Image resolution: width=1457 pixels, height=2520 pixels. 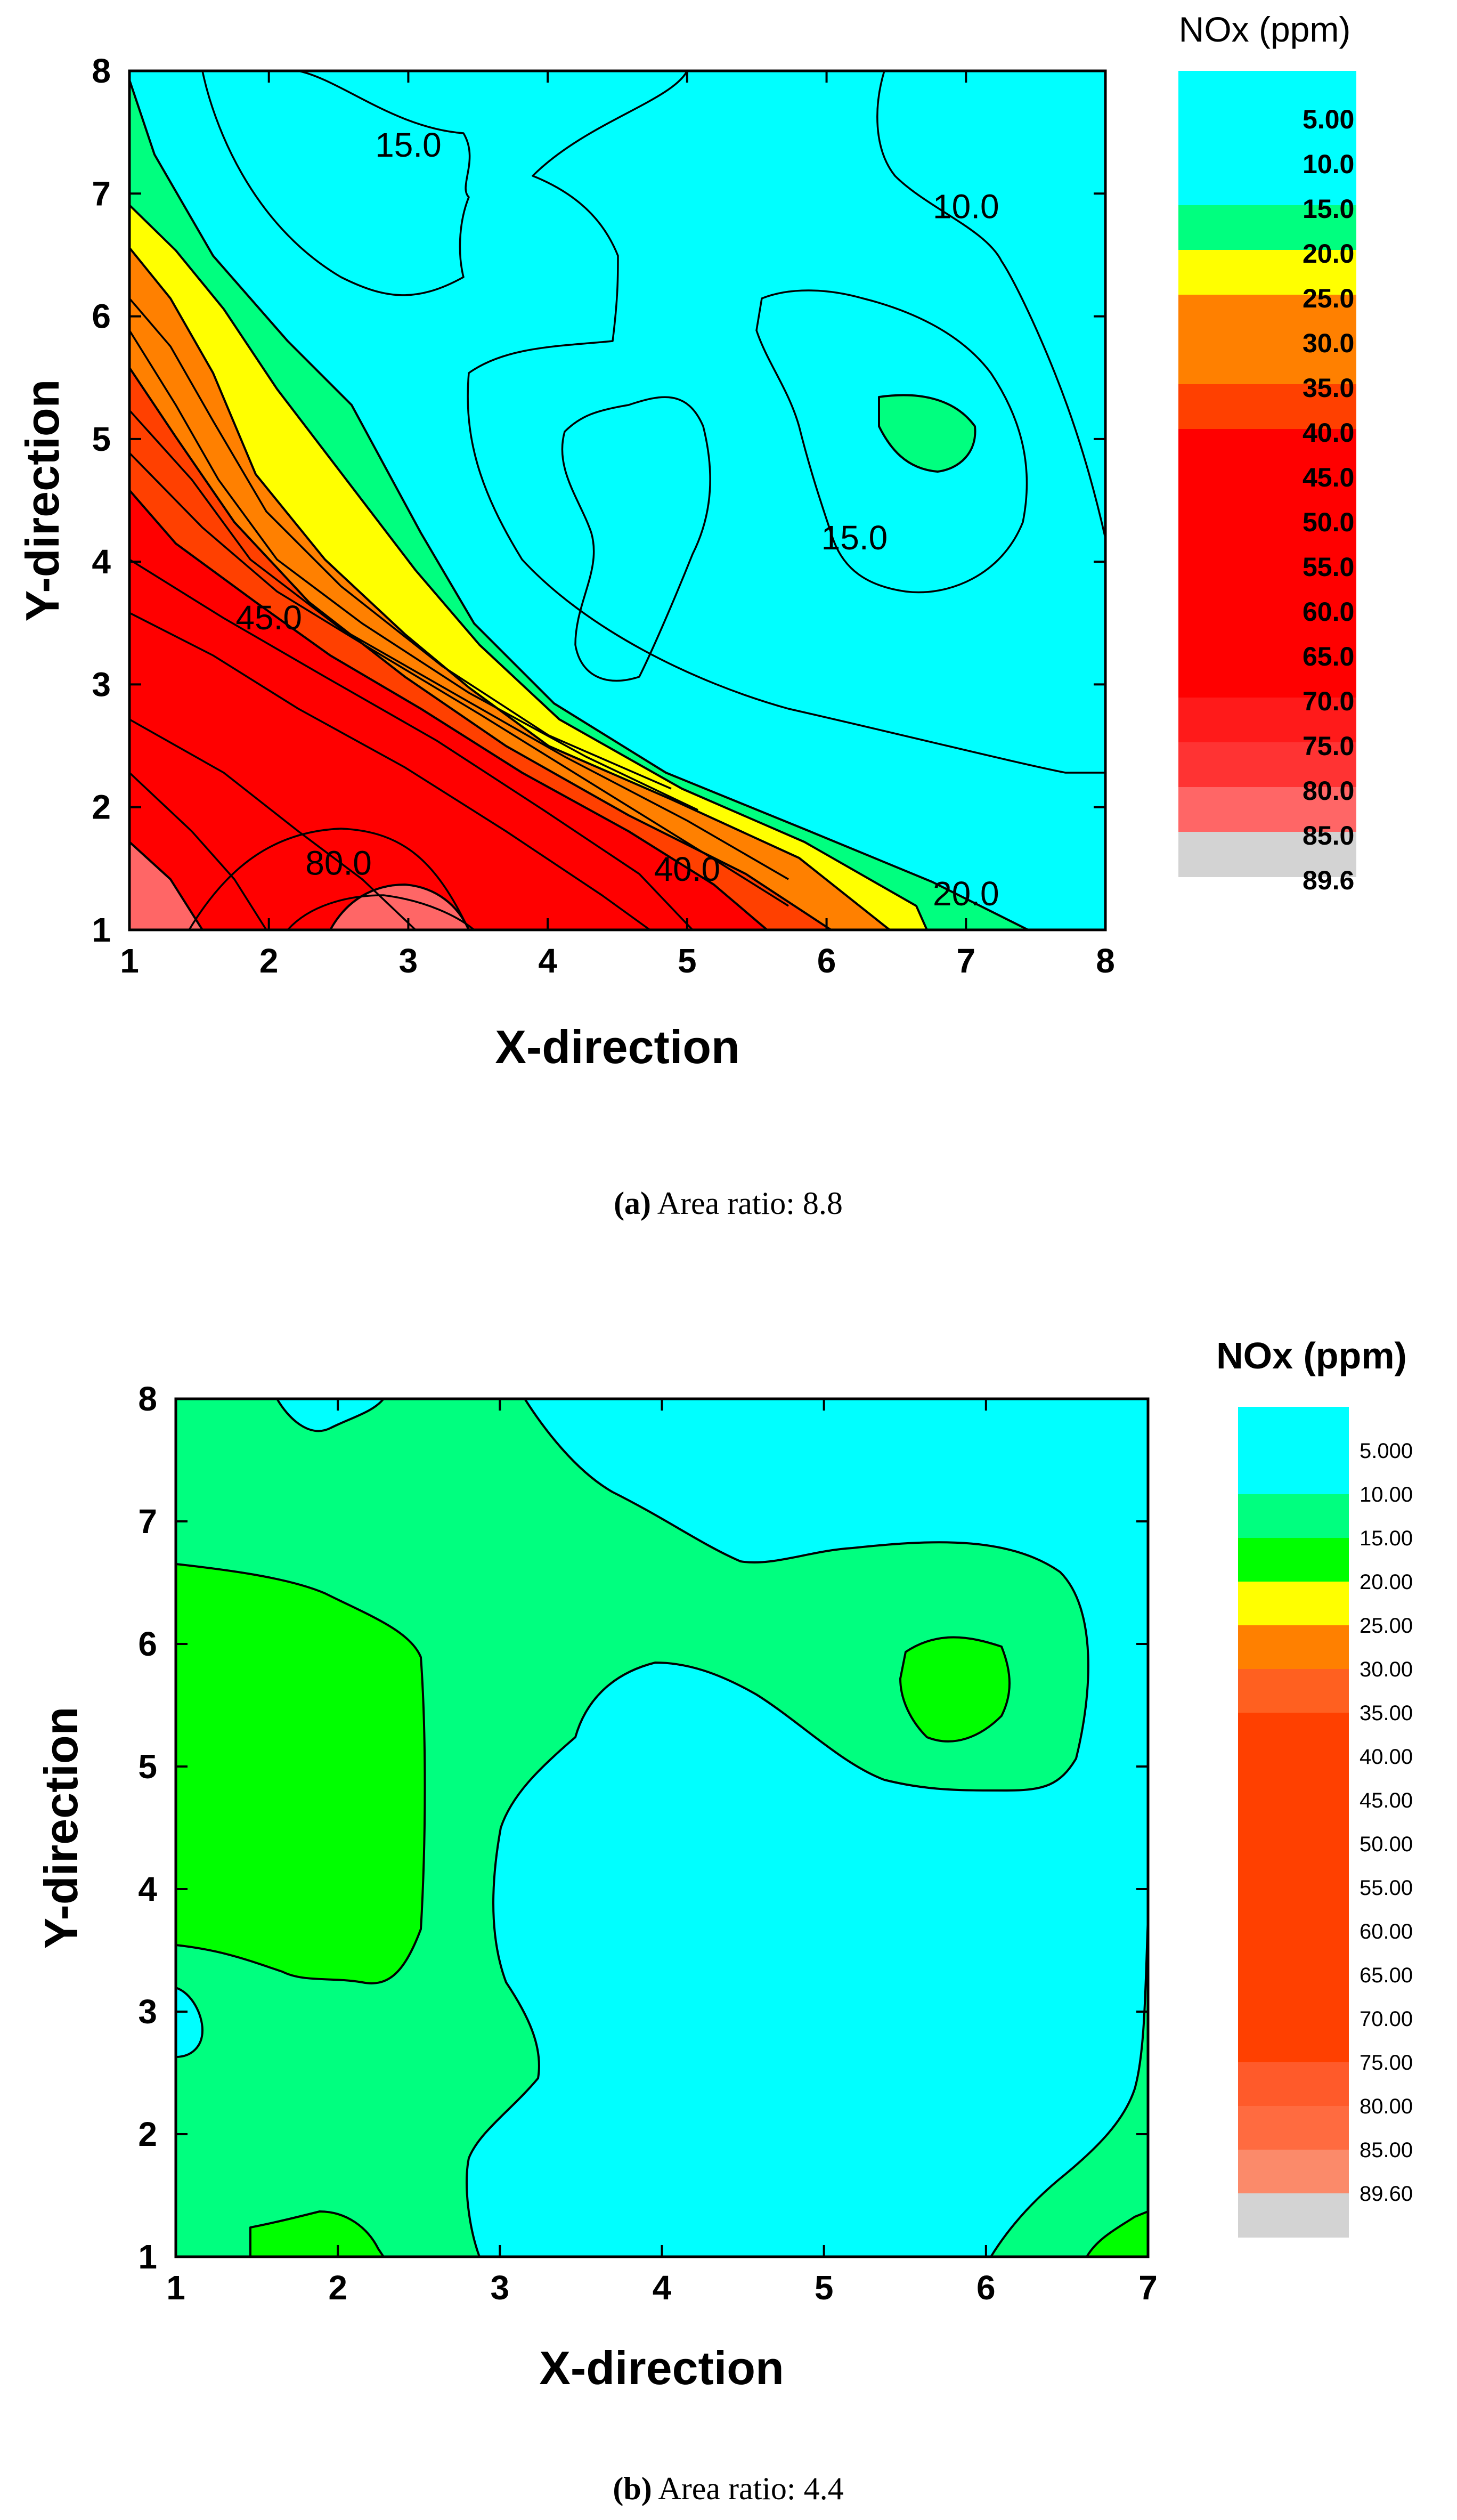 I want to click on colorbar-title-b: NOx (ppm), so click(x=1311, y=1355).